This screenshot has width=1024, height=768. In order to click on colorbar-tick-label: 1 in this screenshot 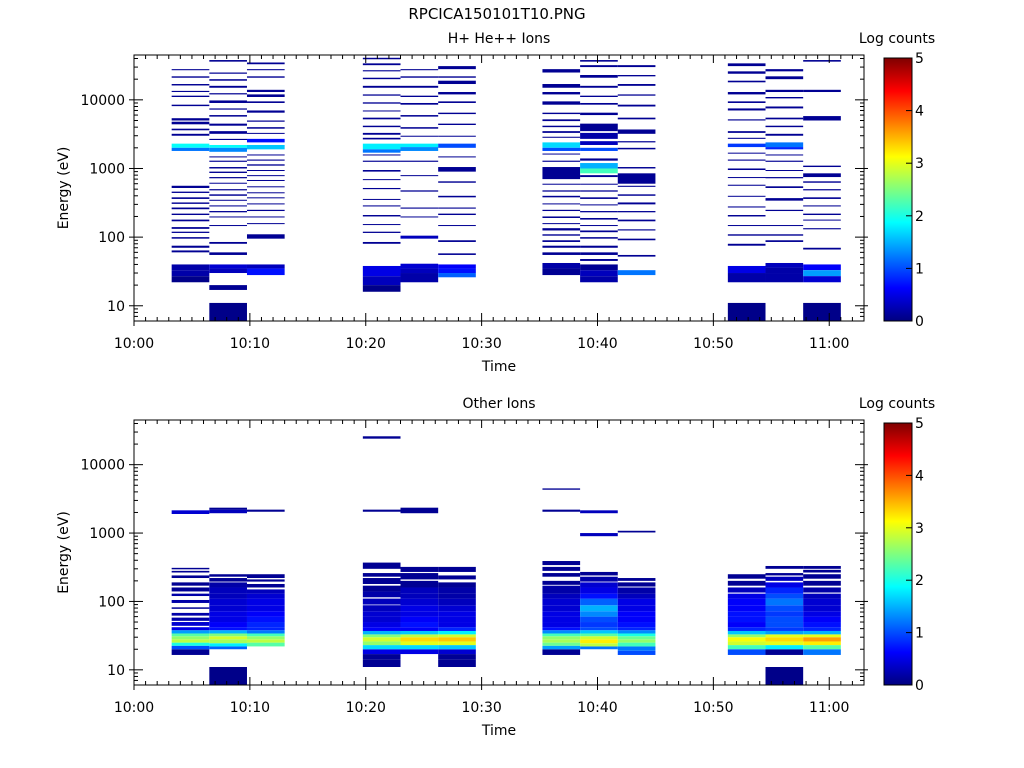, I will do `click(919, 269)`.